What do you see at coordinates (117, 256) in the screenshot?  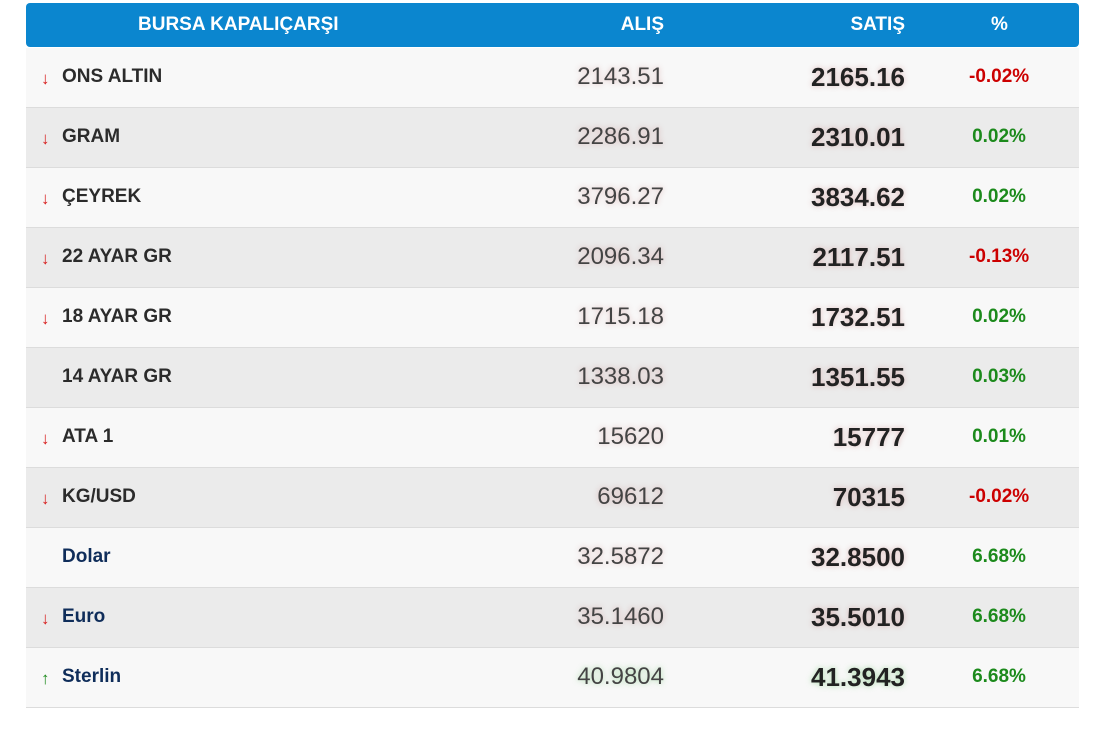 I see `row-name: 22 AYAR GR` at bounding box center [117, 256].